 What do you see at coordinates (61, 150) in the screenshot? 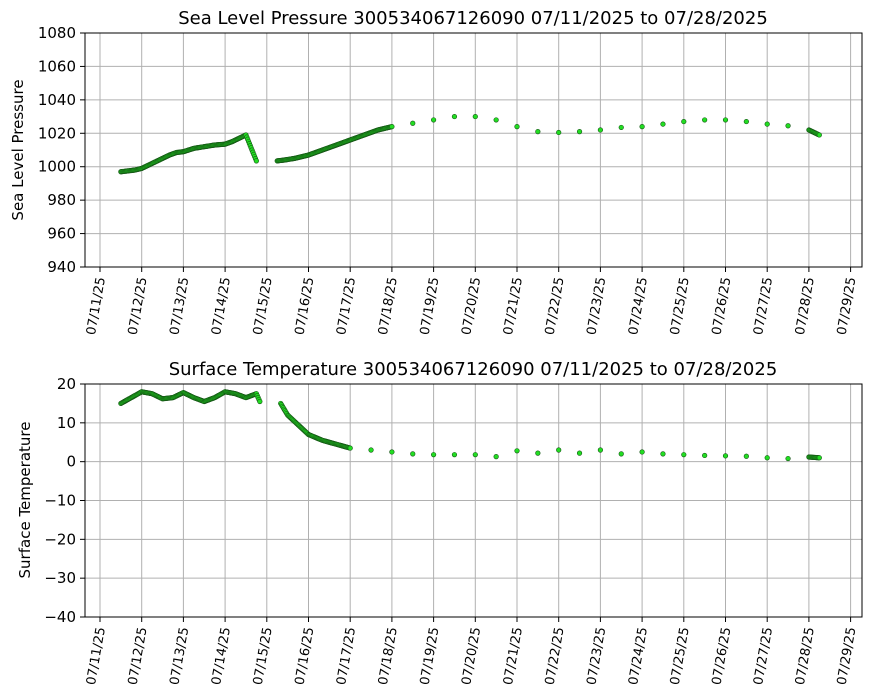
I see `y-ticks: 940 960 980 1000 1020 1040 1060 1080` at bounding box center [61, 150].